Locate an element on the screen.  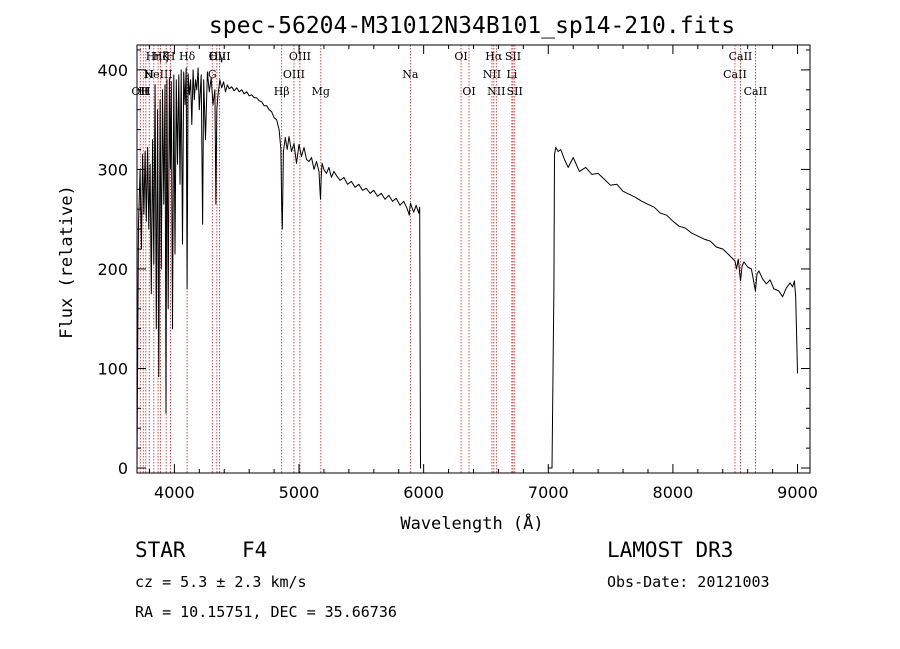
y-tick-label: 100 is located at coordinates (112, 368).